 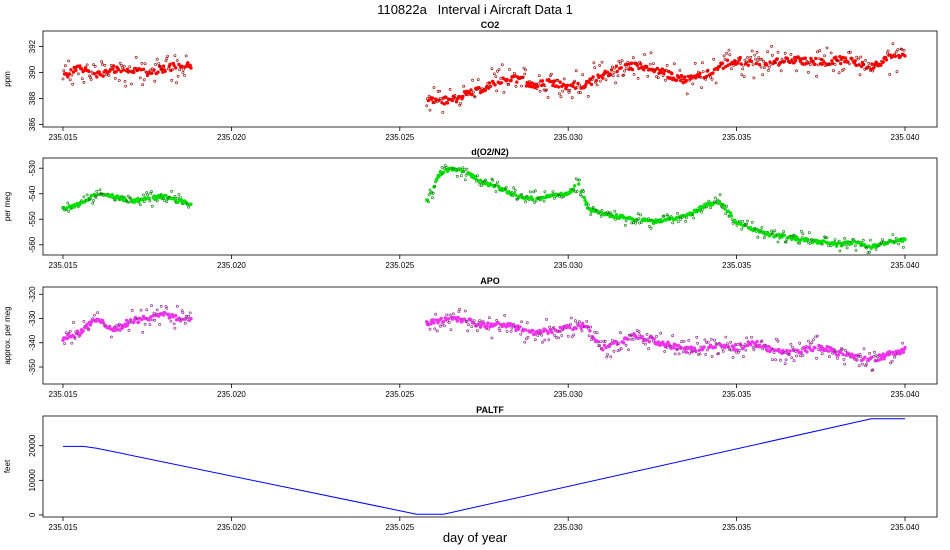 What do you see at coordinates (231, 394) in the screenshot?
I see `x-tick-label-2-1: 235.020` at bounding box center [231, 394].